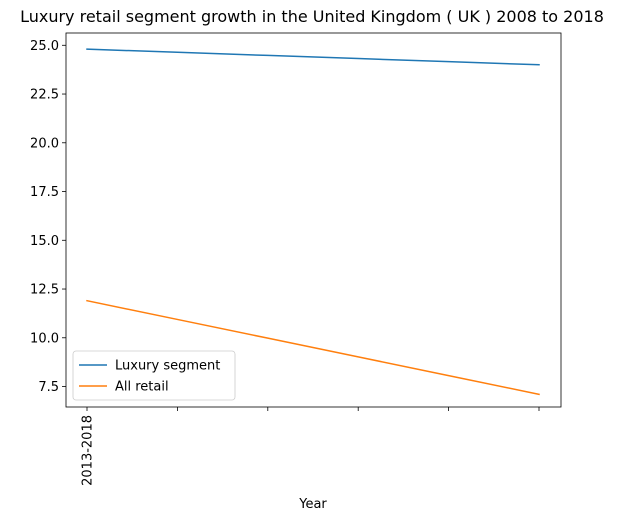  I want to click on y-tick-label: 20.0, so click(44, 143).